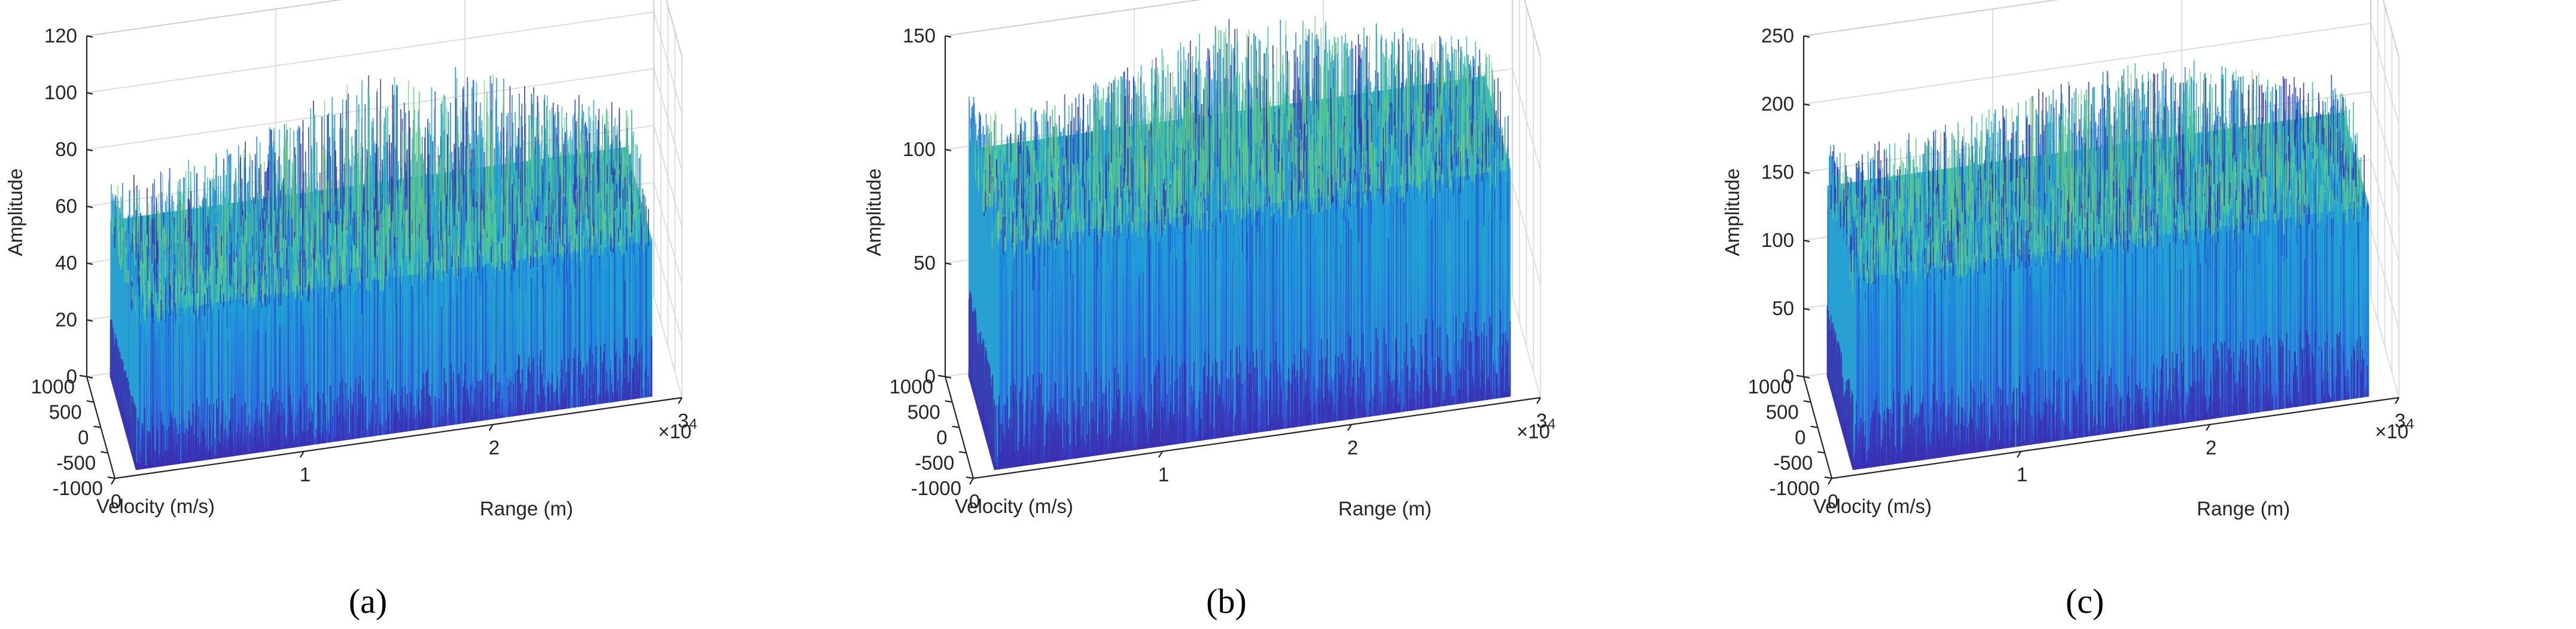  What do you see at coordinates (1788, 376) in the screenshot?
I see `z-tick-label: 0` at bounding box center [1788, 376].